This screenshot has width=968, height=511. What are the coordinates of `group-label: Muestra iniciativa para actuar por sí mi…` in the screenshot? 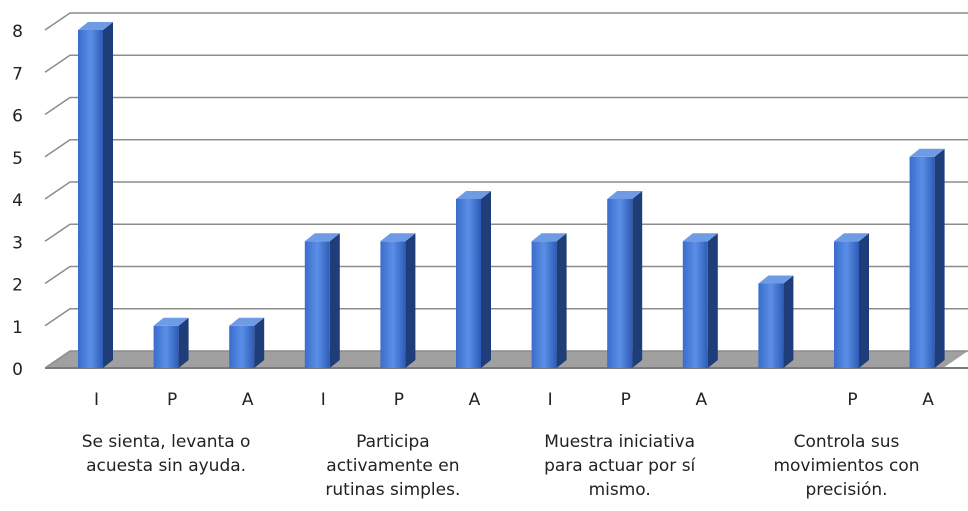 It's located at (620, 466).